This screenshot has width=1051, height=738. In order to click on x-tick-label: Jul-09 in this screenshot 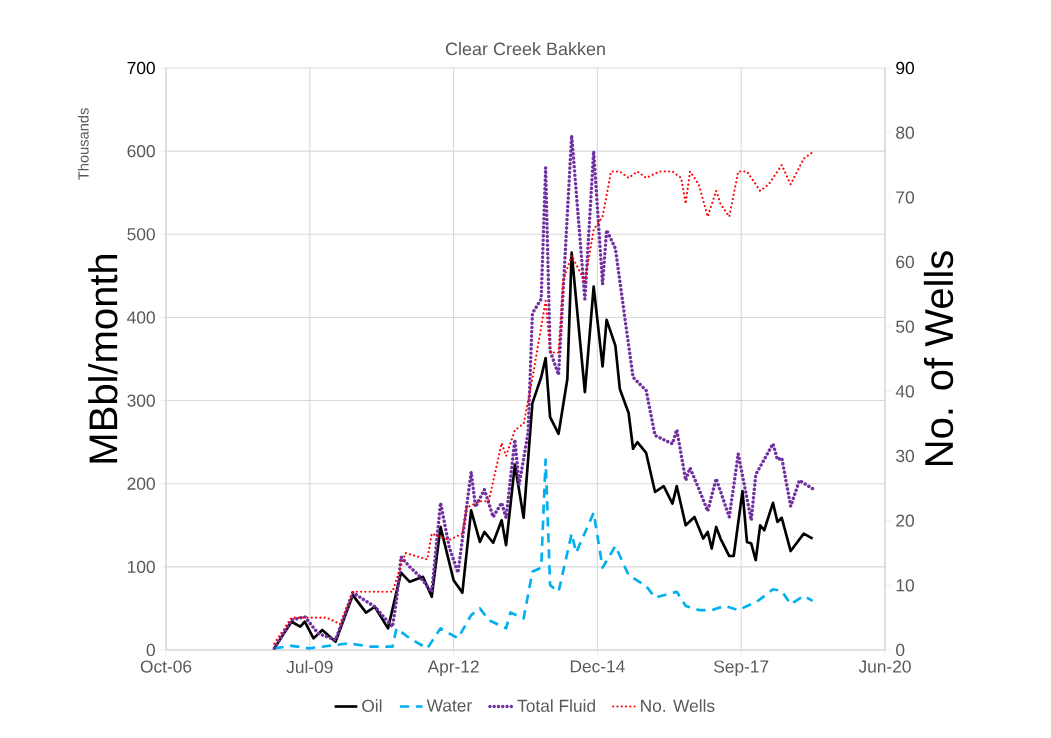, I will do `click(309, 667)`.